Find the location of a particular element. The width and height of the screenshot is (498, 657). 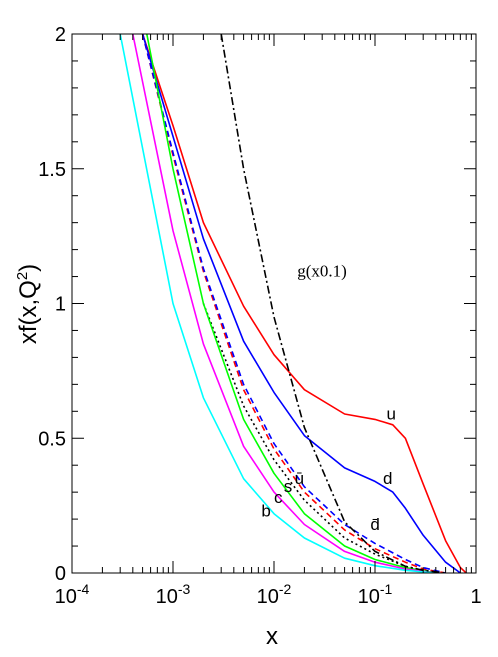

y-axis-title: xf(x,Q2) is located at coordinates (28, 304).